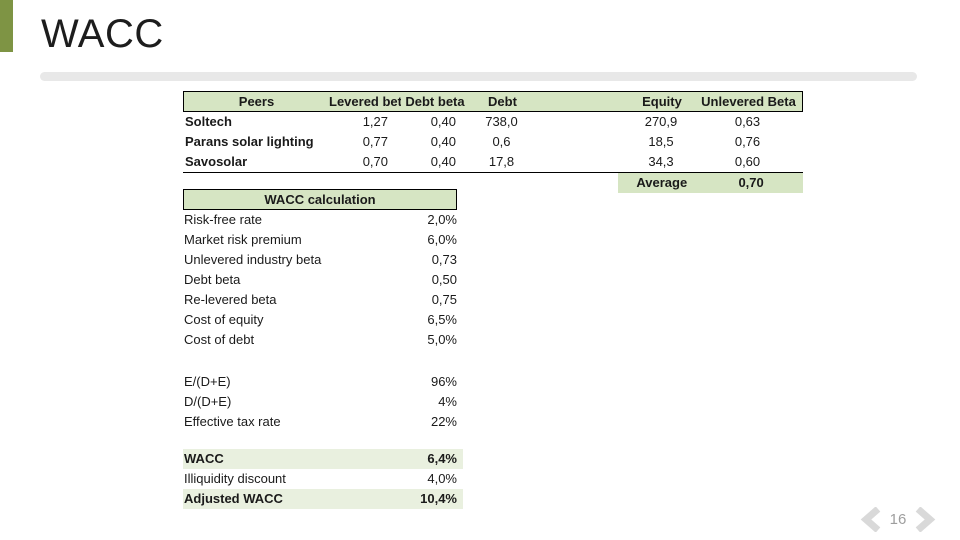 This screenshot has width=960, height=540. I want to click on column-header-peers: Peers, so click(256, 101).